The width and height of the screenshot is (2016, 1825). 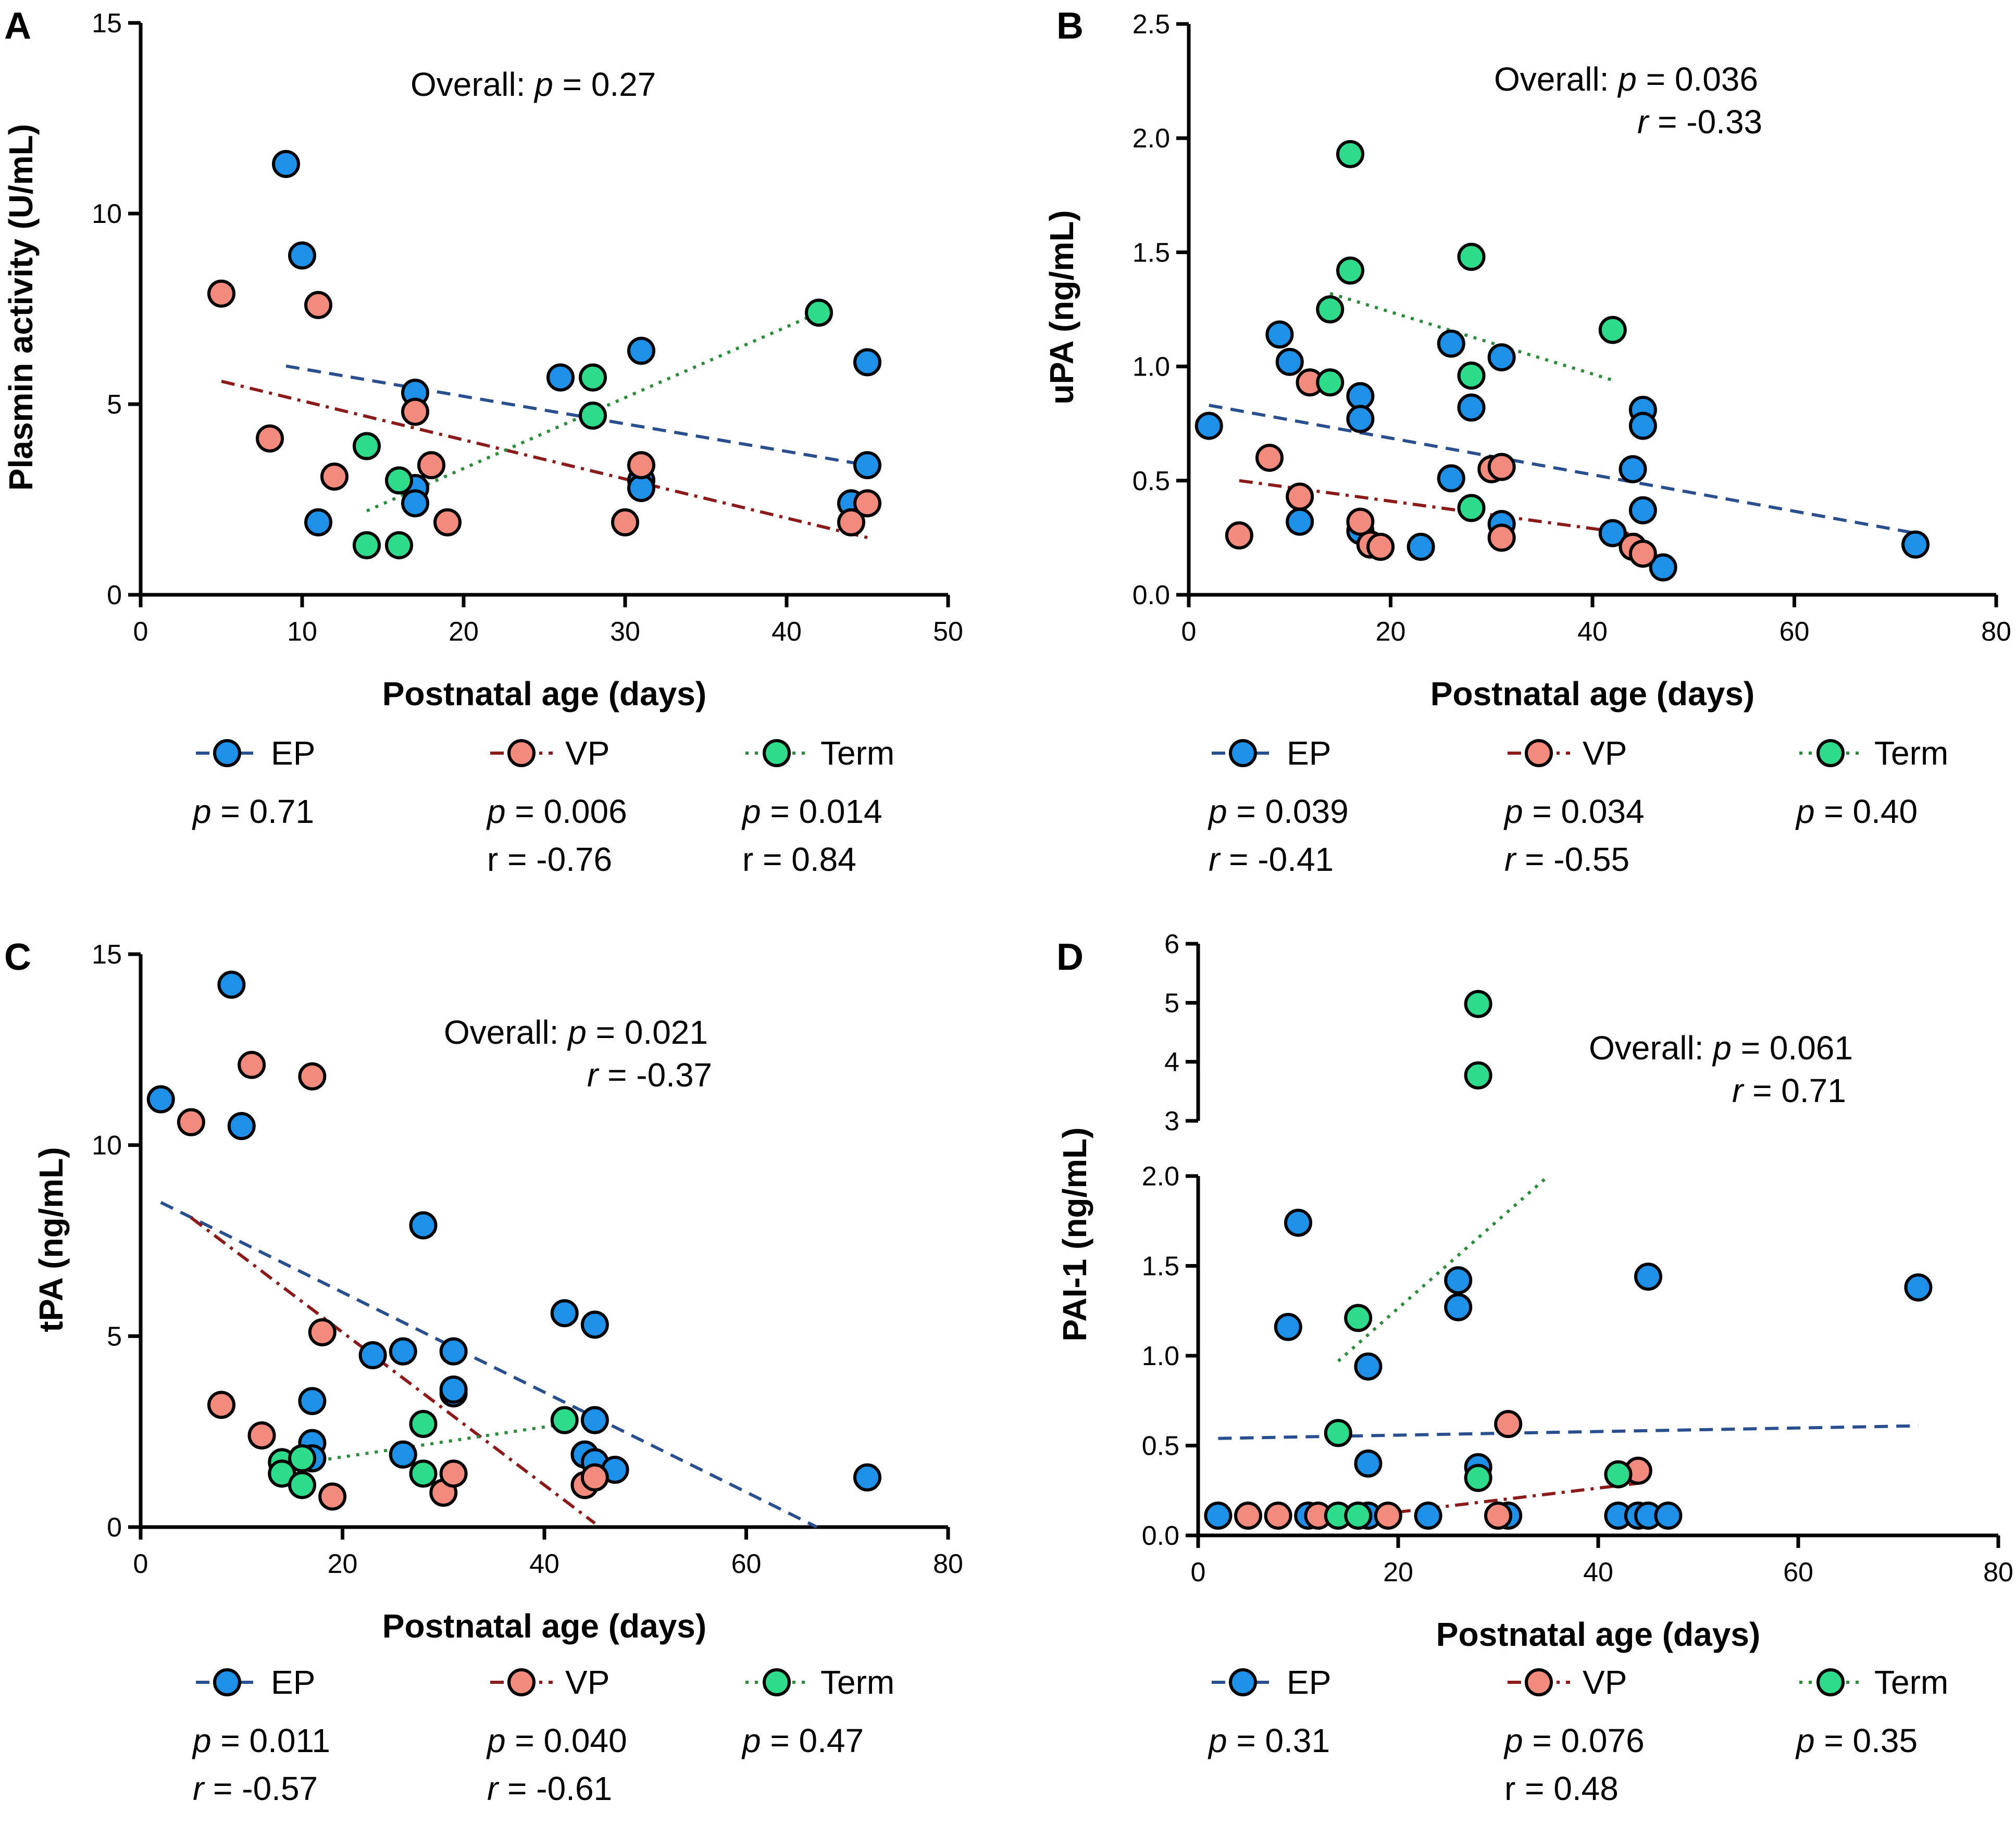 What do you see at coordinates (948, 632) in the screenshot?
I see `x-tick-label: 50` at bounding box center [948, 632].